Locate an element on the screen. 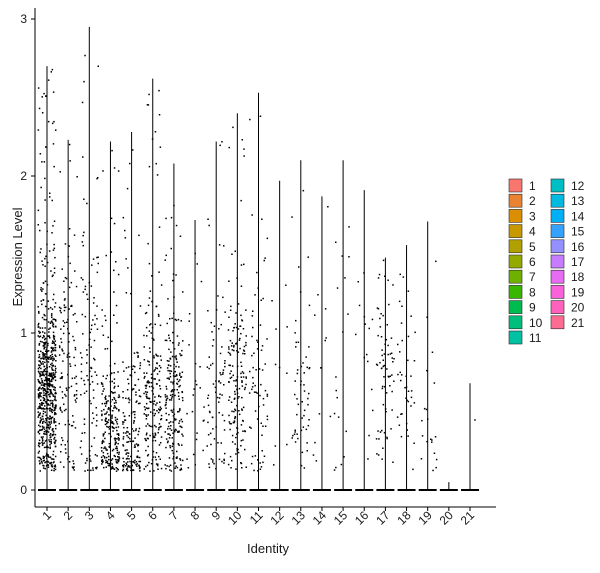 Image resolution: width=600 pixels, height=573 pixels. legend-label: 15 is located at coordinates (578, 232).